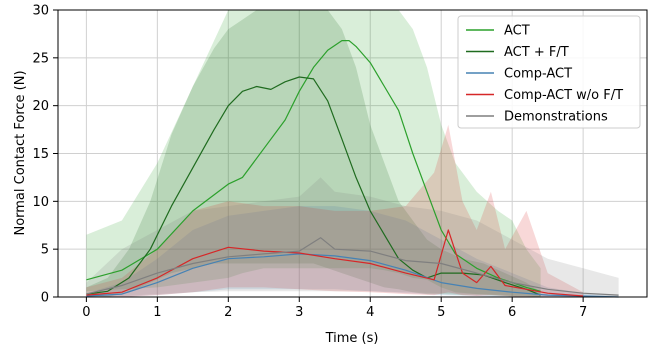  Describe the element at coordinates (157, 312) in the screenshot. I see `x-tick-label: 1` at that location.